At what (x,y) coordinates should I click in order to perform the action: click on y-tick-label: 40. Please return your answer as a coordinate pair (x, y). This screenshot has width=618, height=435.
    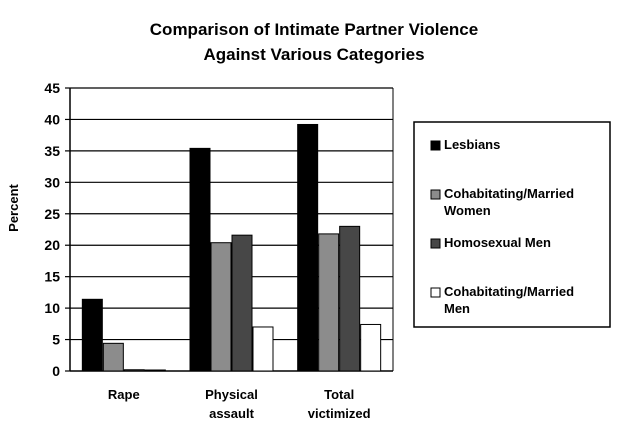
    Looking at the image, I should click on (52, 119).